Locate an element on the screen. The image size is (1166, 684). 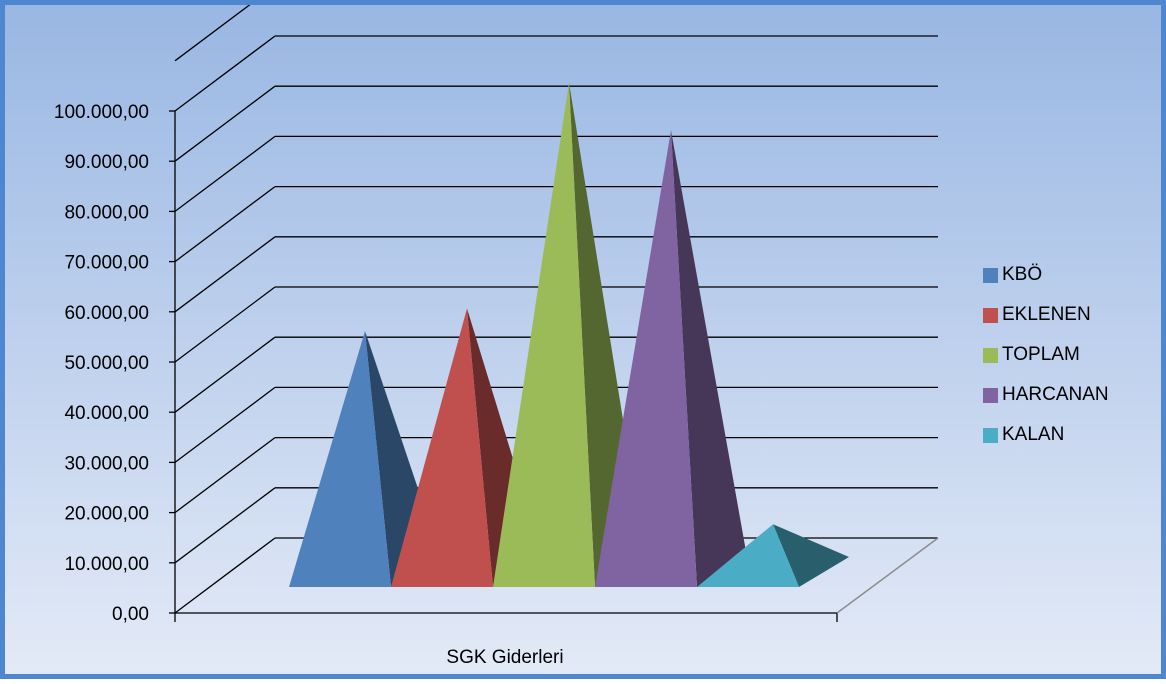
legend-label: KBÖ is located at coordinates (1022, 274).